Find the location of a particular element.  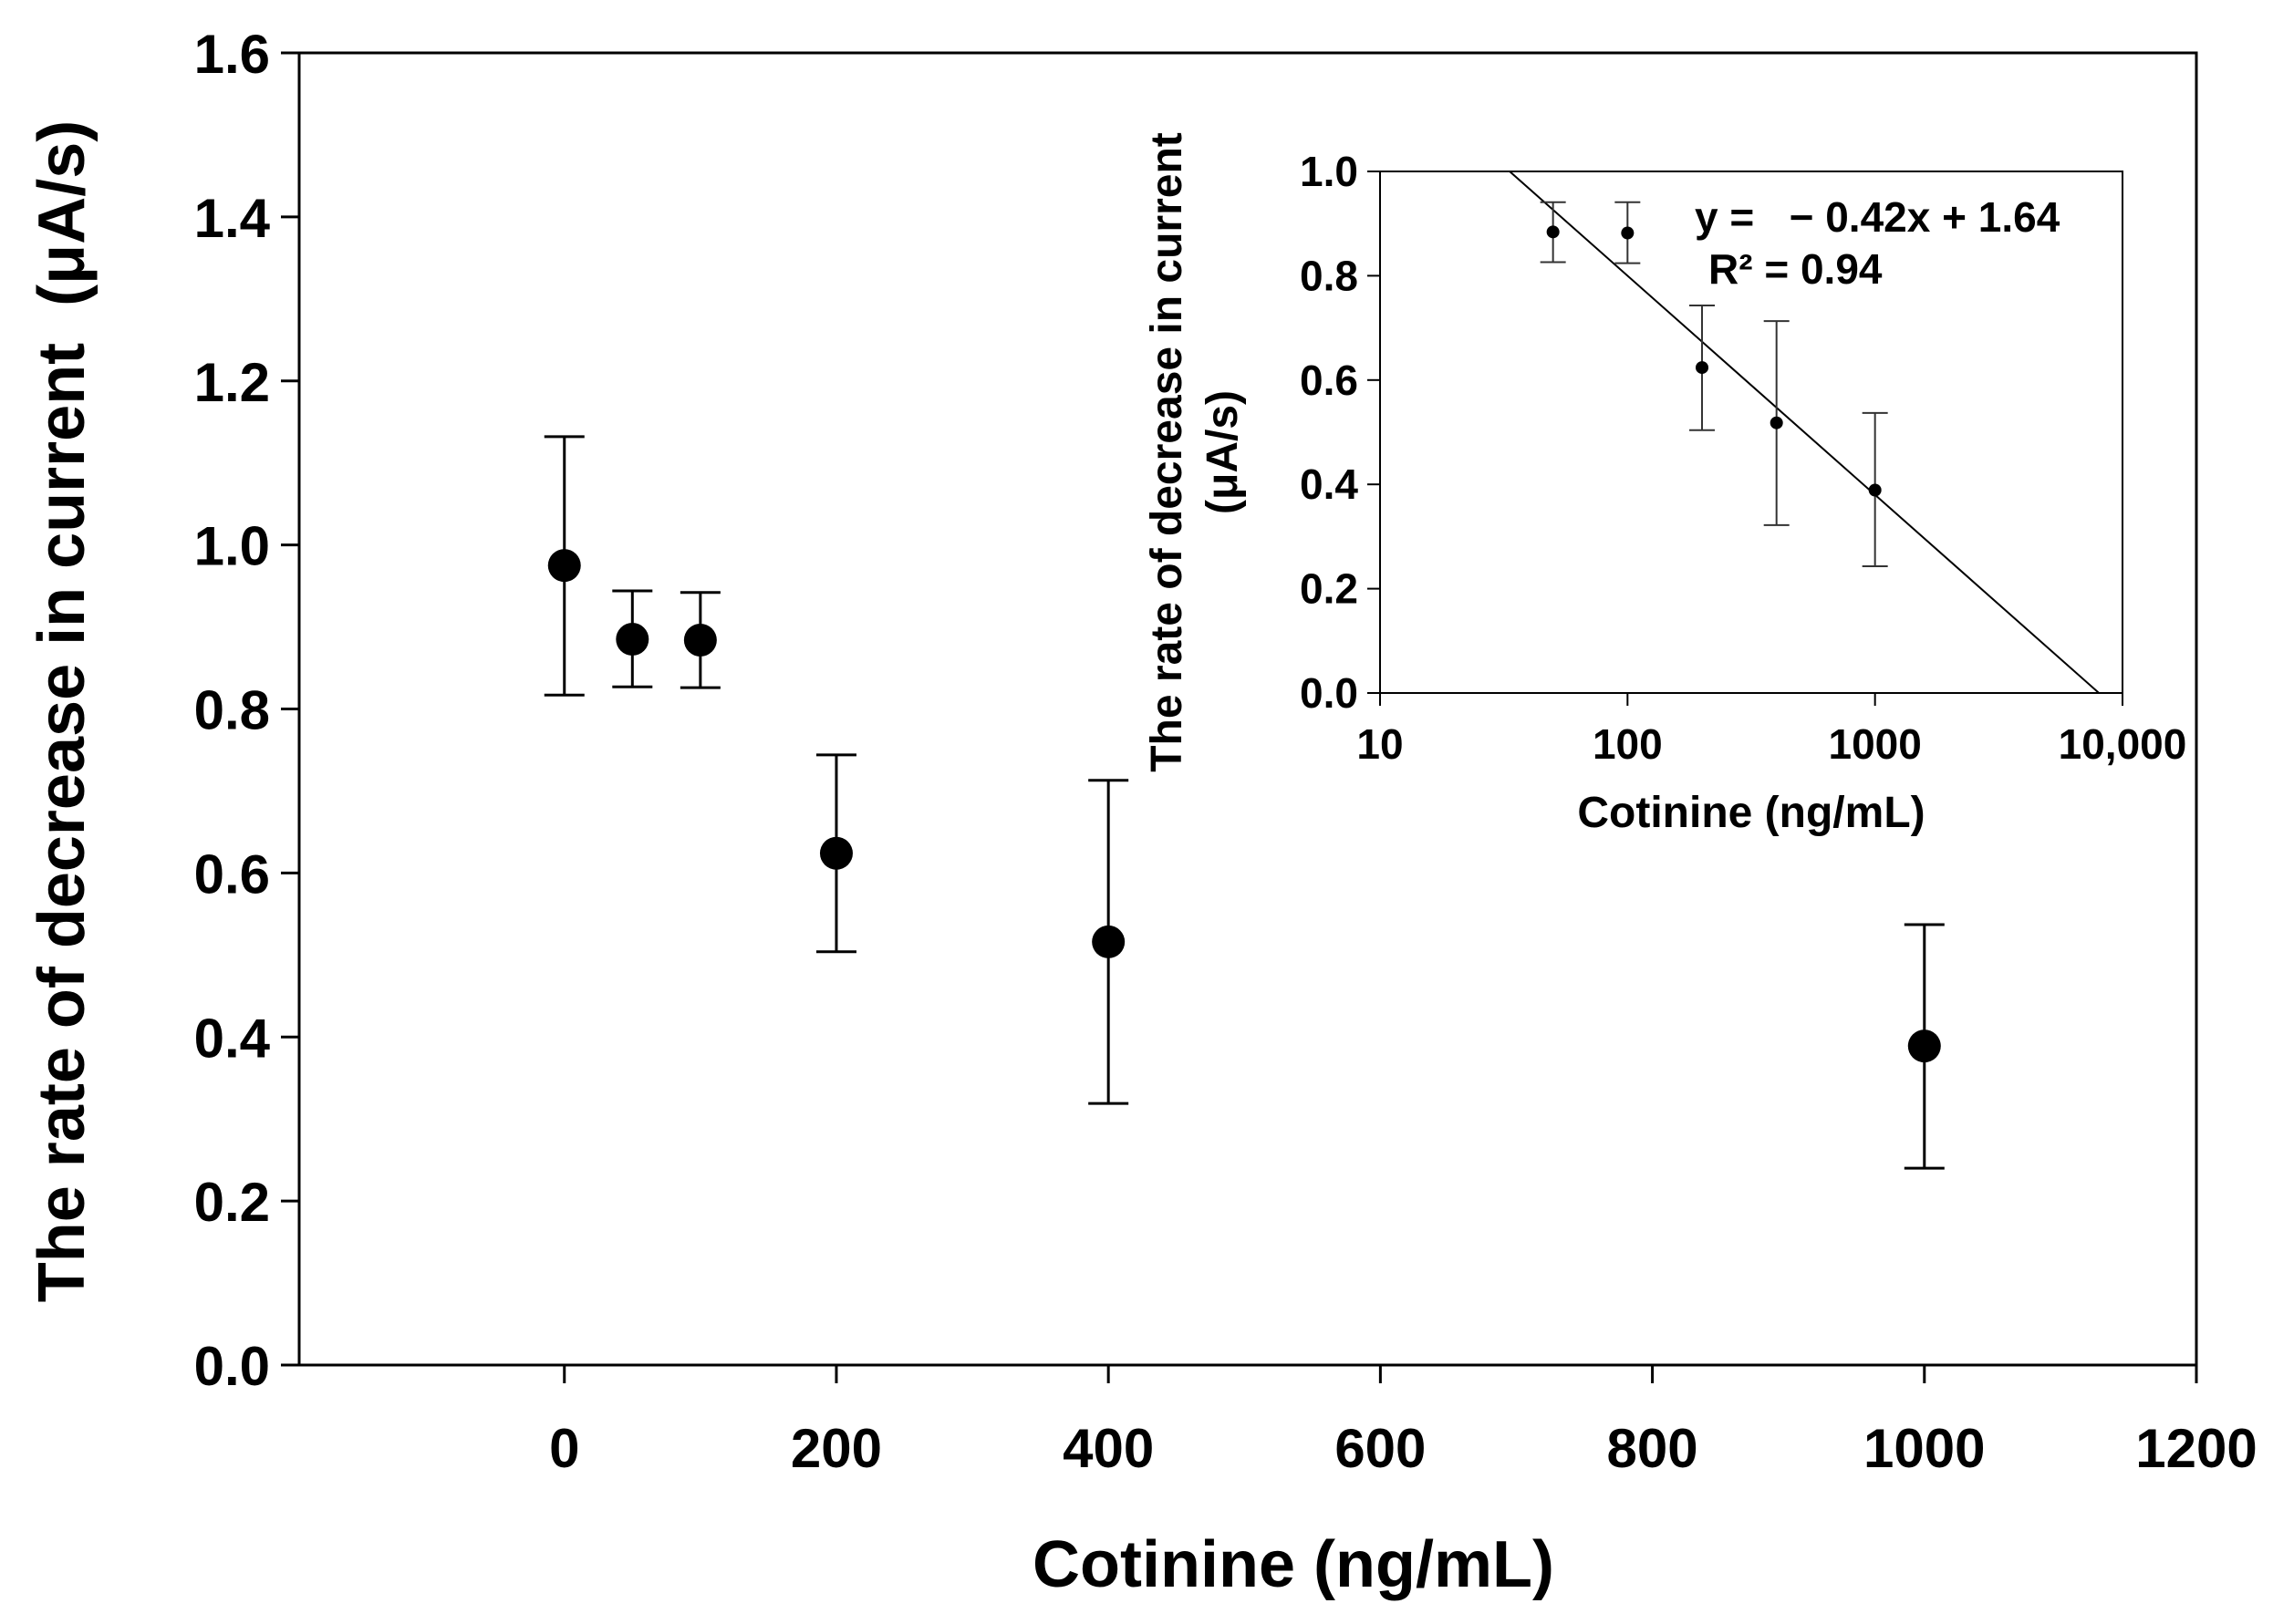

inset-x-axis-label: Cotinine (ng/mL) is located at coordinates (1751, 813).